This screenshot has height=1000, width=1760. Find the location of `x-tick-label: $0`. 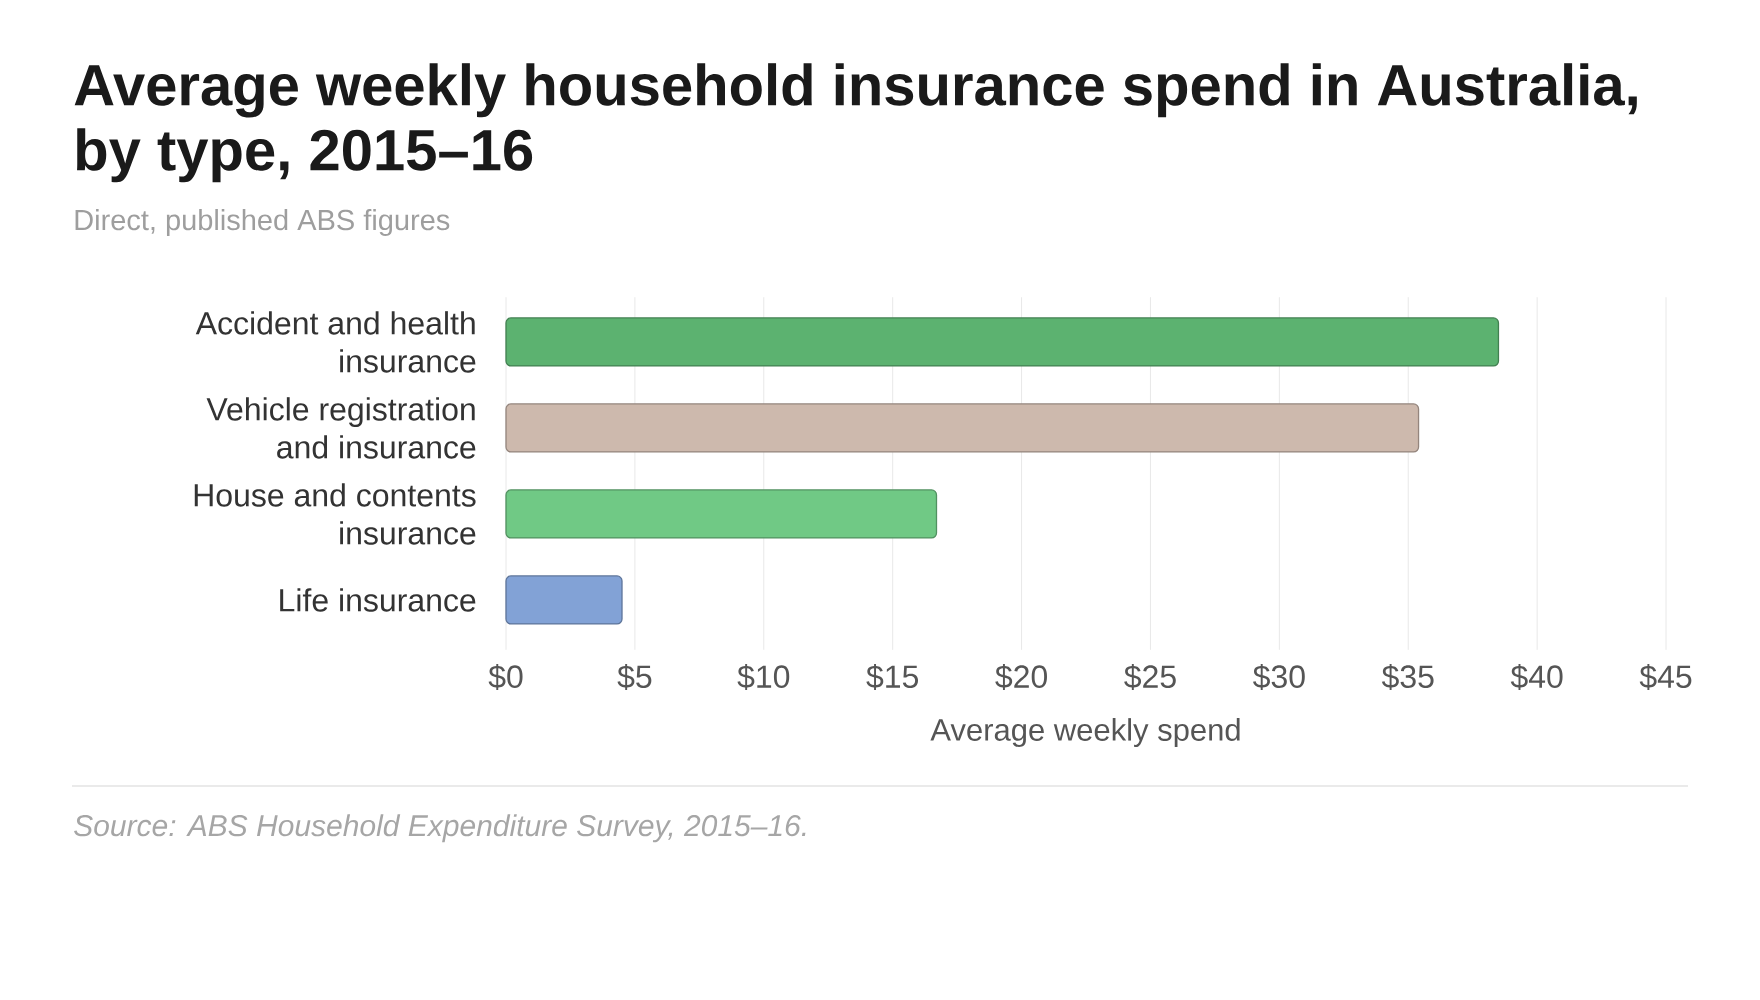

x-tick-label: $0 is located at coordinates (505, 677).